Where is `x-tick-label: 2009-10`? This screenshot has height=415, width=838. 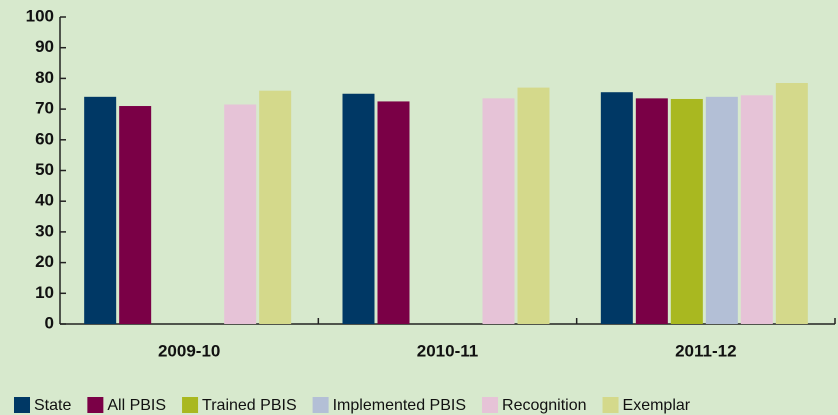 x-tick-label: 2009-10 is located at coordinates (189, 350).